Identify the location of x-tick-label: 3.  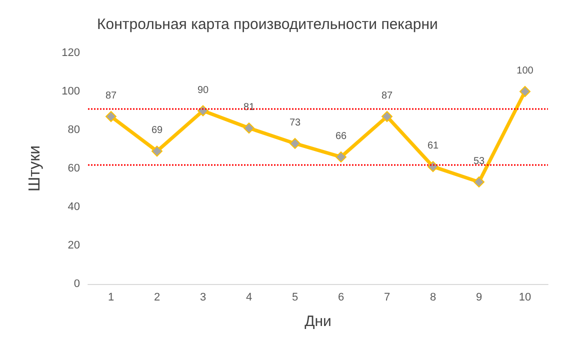
(203, 298).